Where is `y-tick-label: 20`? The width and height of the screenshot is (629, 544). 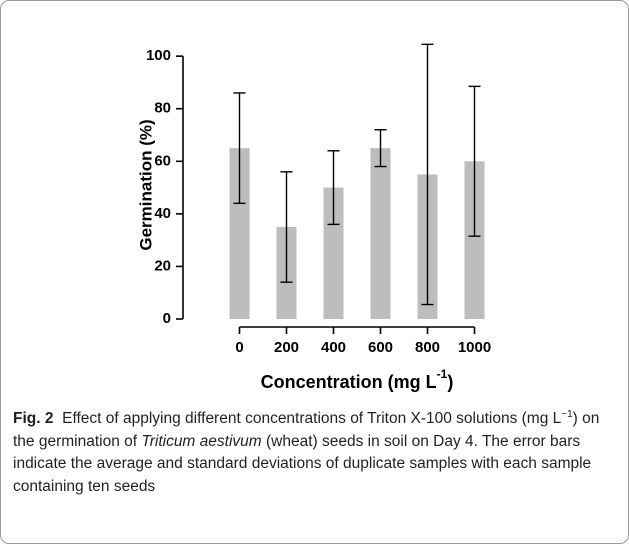
y-tick-label: 20 is located at coordinates (162, 265).